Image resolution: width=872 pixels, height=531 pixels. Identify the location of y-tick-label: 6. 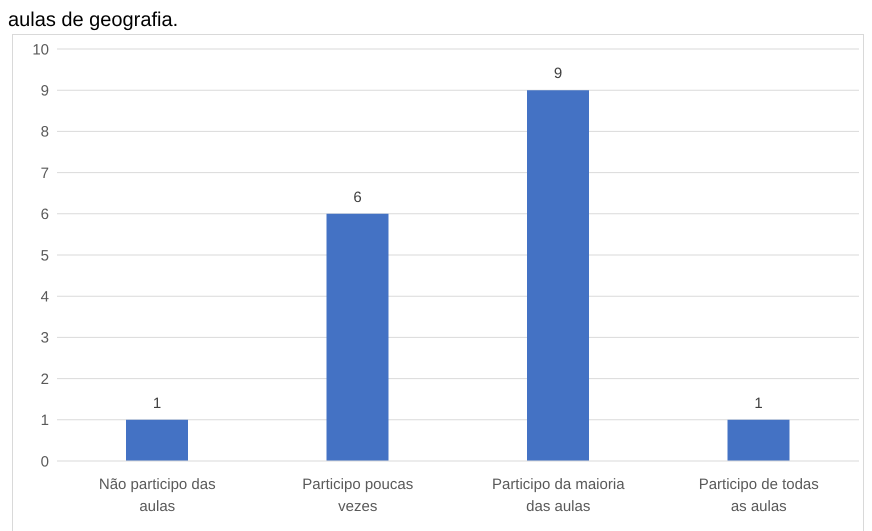
(44, 215).